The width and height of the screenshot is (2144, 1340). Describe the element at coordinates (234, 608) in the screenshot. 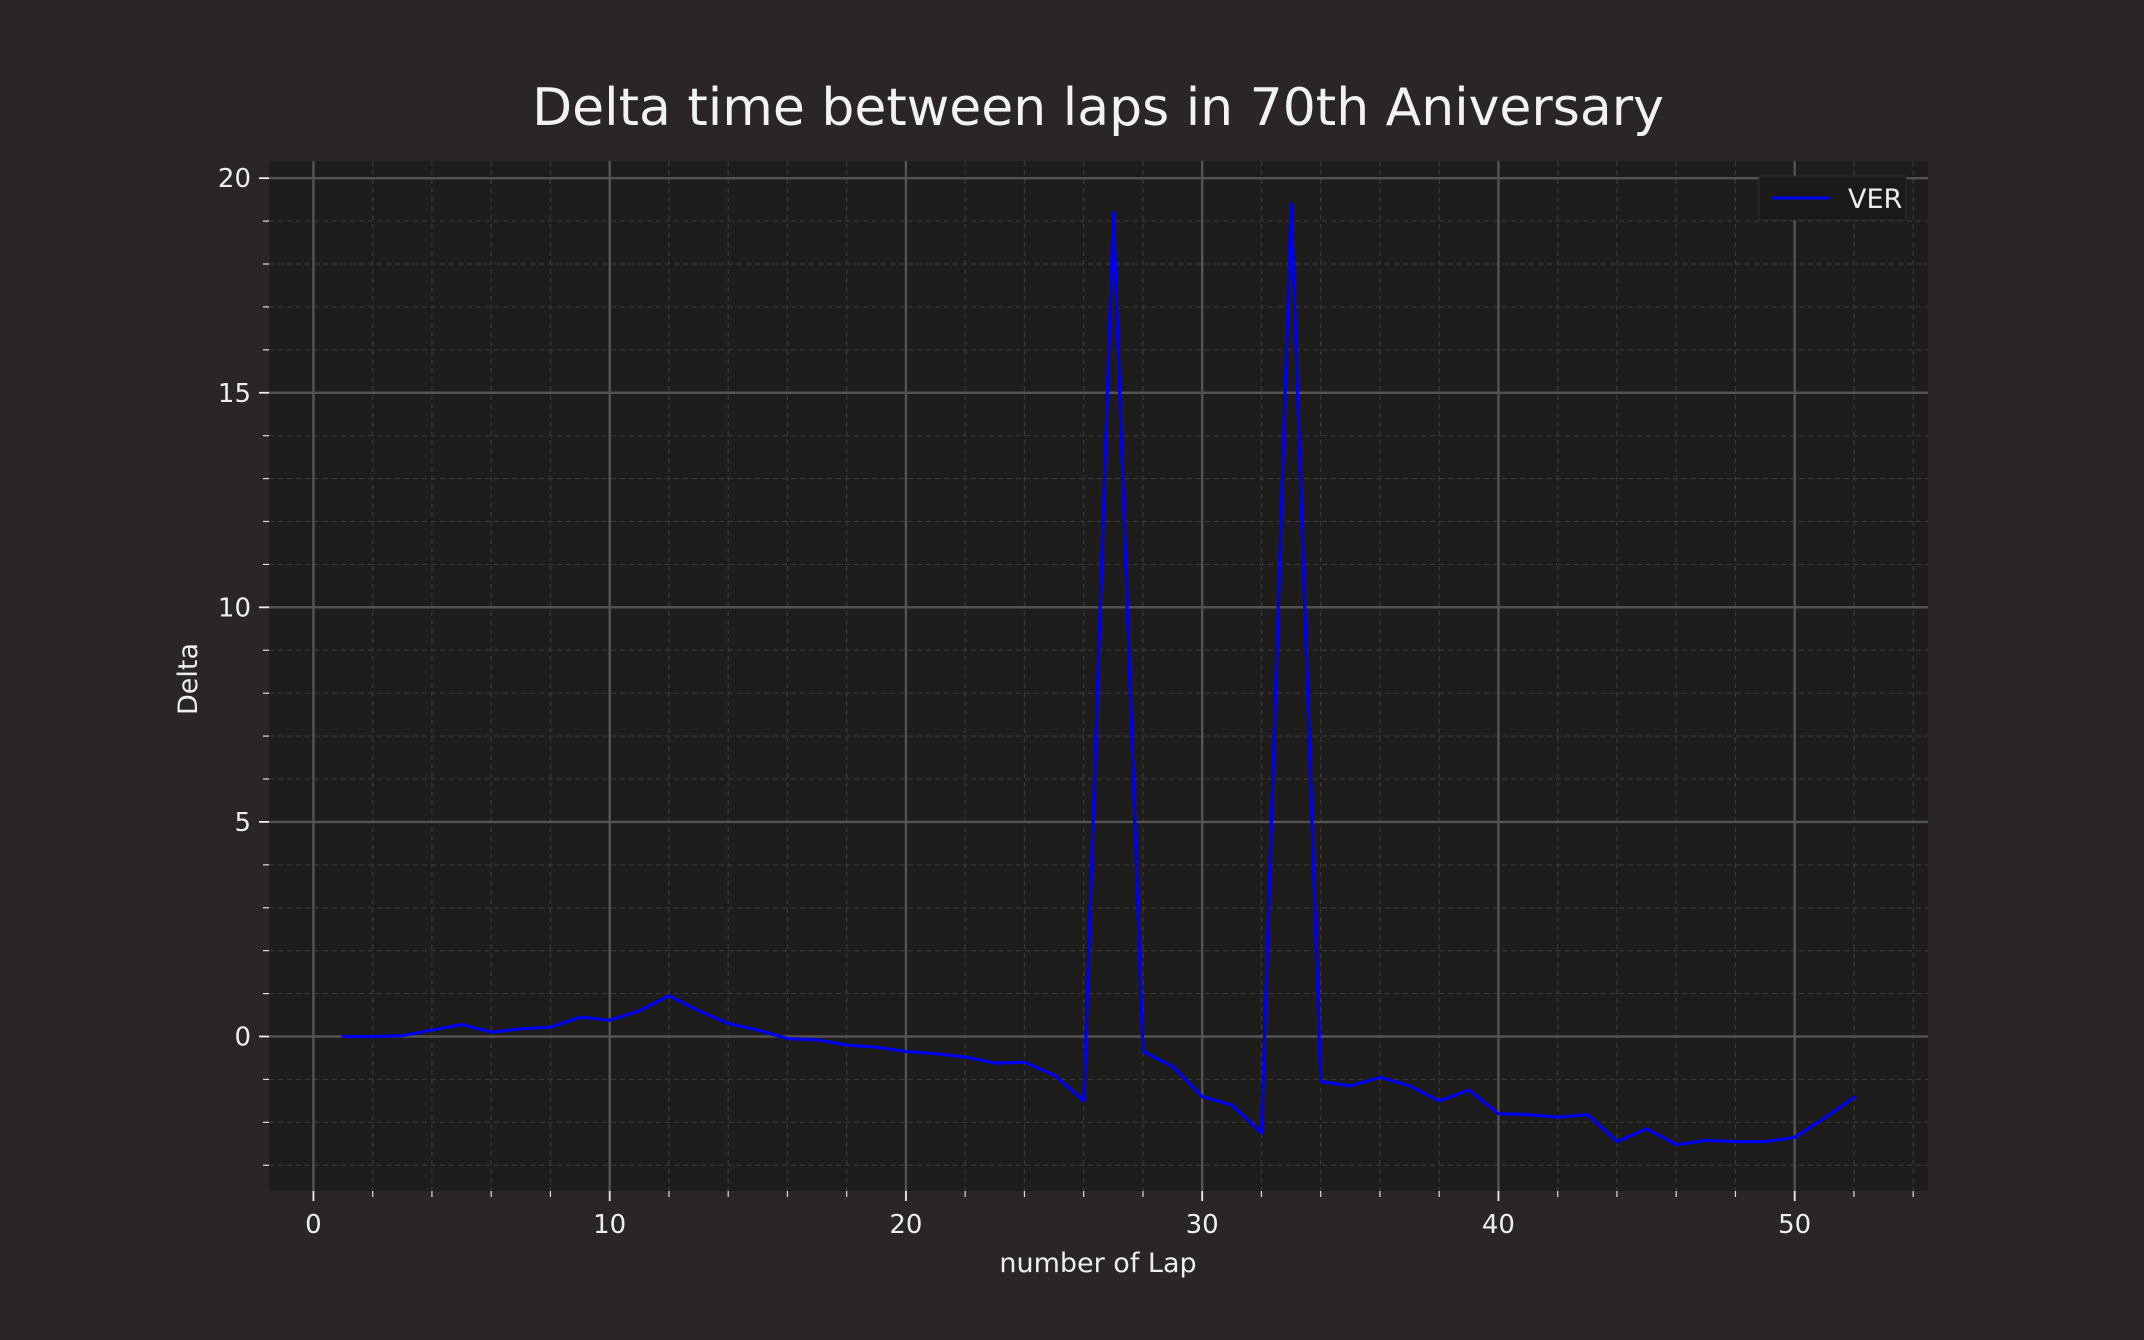

I see `y-tick-label: 10` at that location.